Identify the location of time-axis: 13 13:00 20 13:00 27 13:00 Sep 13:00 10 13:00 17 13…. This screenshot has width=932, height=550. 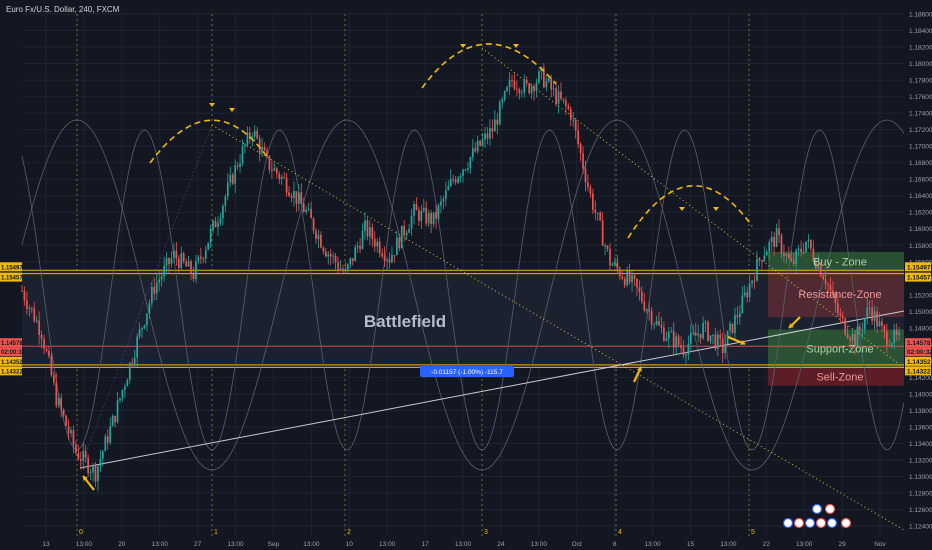
(452, 543).